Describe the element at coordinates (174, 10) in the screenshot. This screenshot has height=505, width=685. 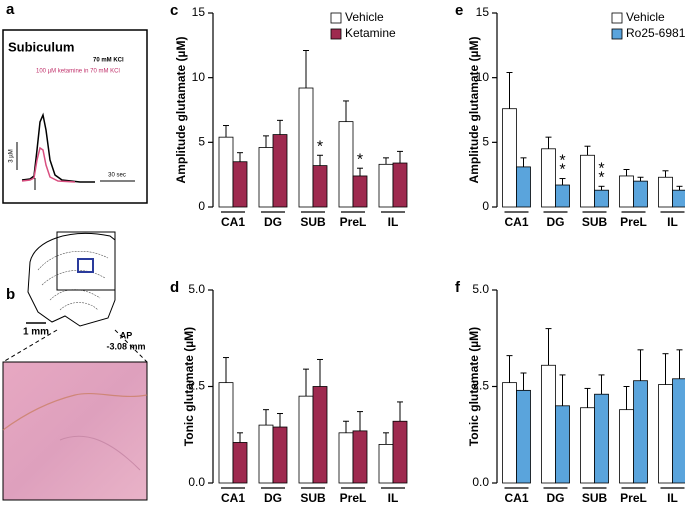
I see `panel-label: c` at that location.